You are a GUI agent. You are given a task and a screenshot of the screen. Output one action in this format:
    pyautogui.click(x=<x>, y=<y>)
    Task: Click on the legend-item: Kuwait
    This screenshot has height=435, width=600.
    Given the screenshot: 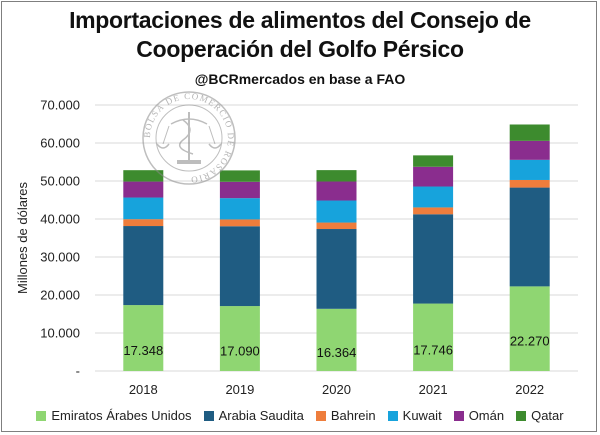 What is the action you would take?
    pyautogui.click(x=414, y=415)
    